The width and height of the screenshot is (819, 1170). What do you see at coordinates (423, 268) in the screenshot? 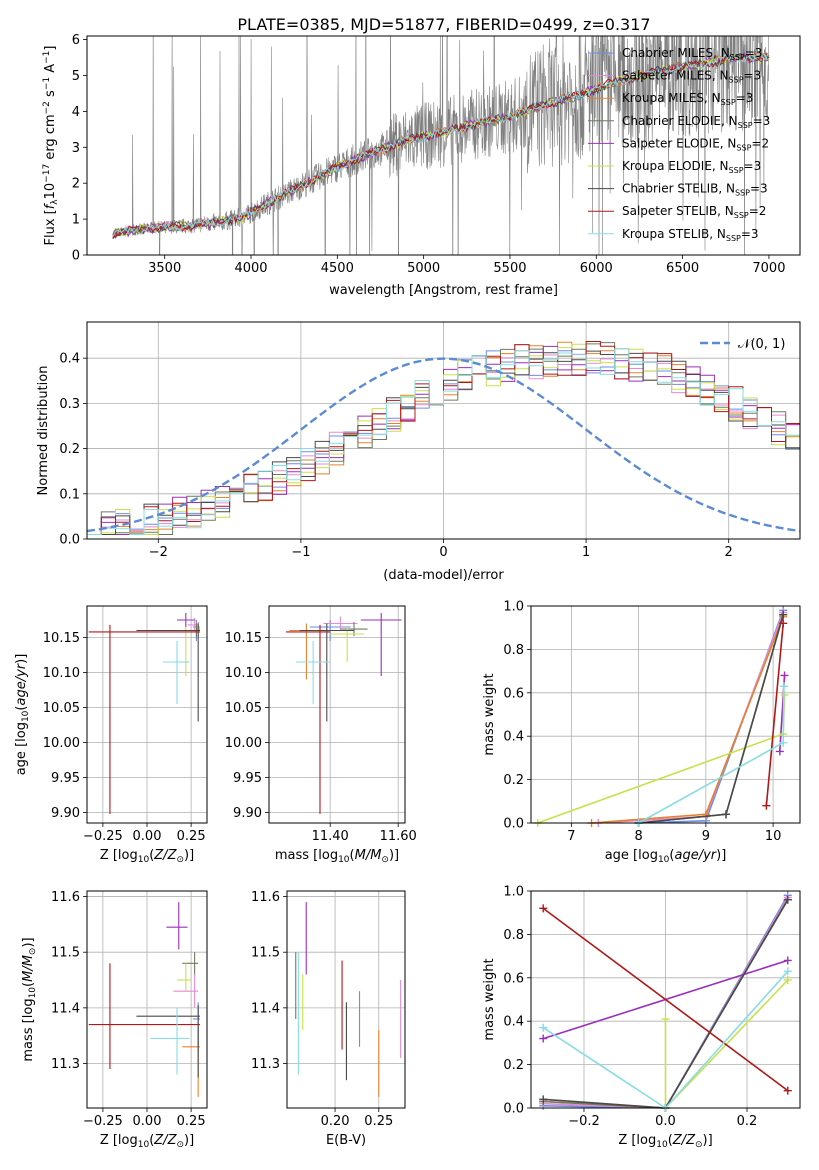
I see `x-tick-label: 5000` at bounding box center [423, 268].